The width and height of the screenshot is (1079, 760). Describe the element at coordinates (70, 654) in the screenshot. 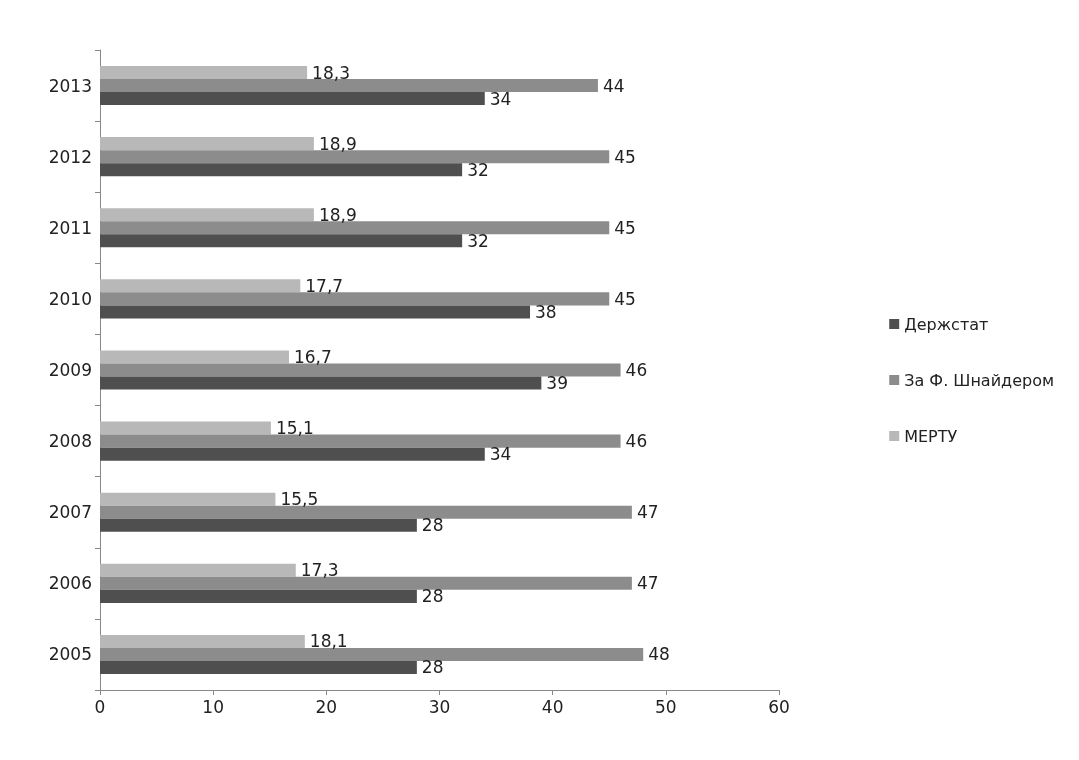

I see `y-tick-label: 2005` at that location.